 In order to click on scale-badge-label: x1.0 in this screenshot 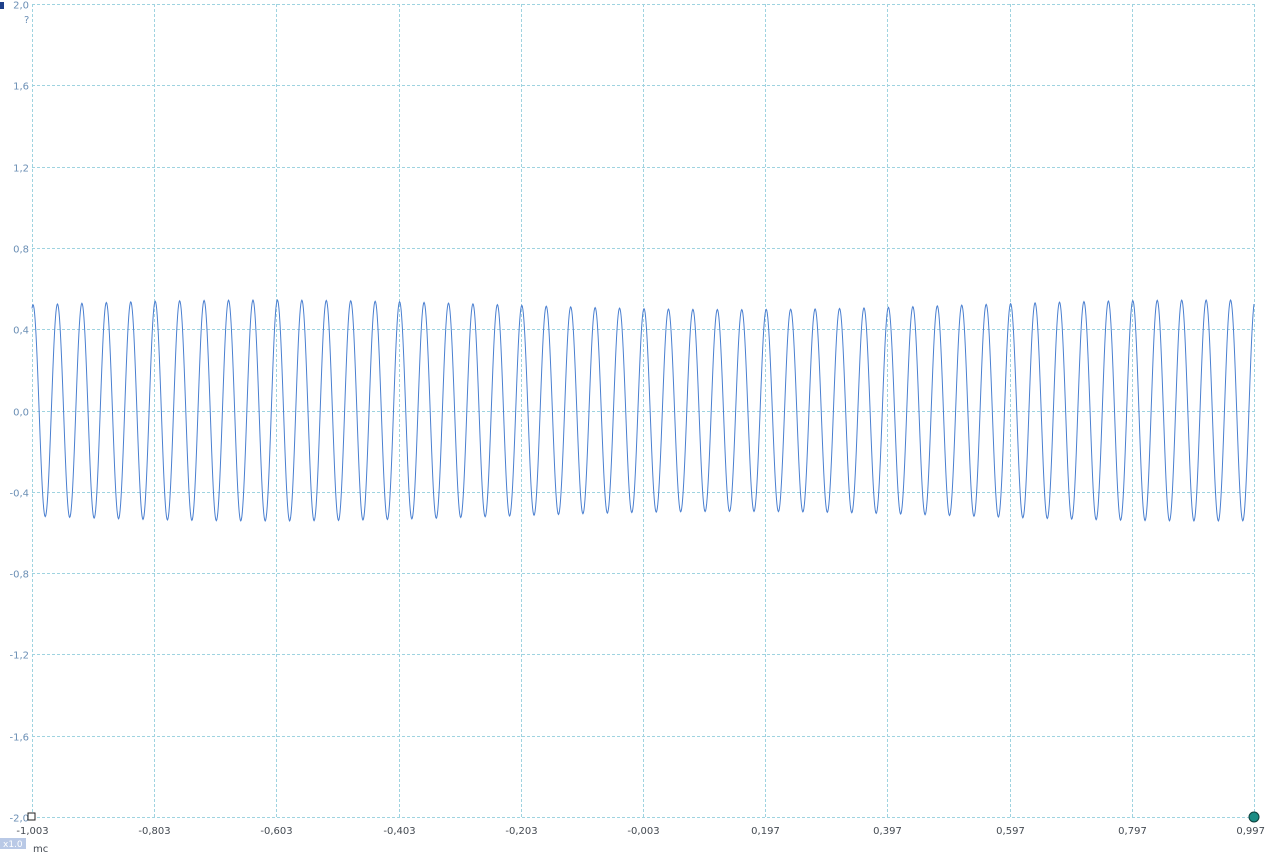, I will do `click(13, 845)`.